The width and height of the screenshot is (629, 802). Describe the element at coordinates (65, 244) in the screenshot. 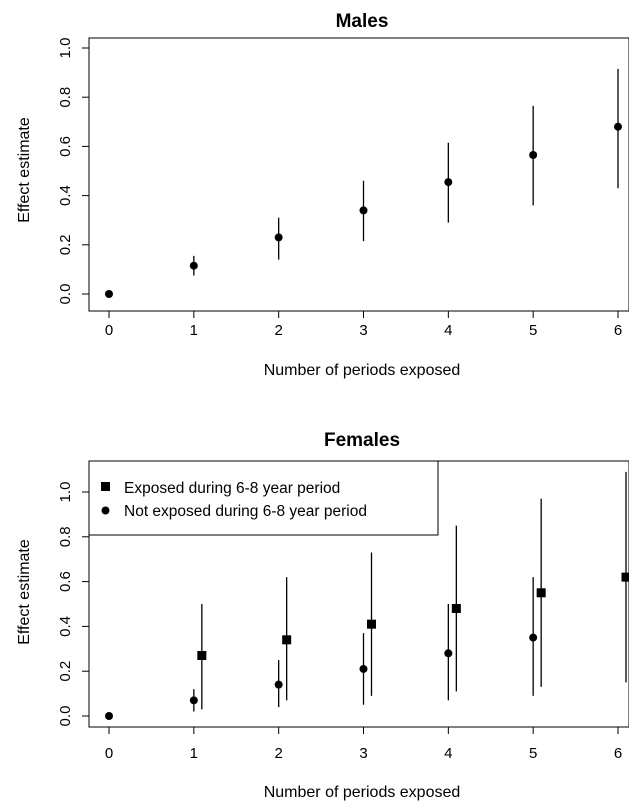

I see `males-y-tick-label: 0.2` at that location.